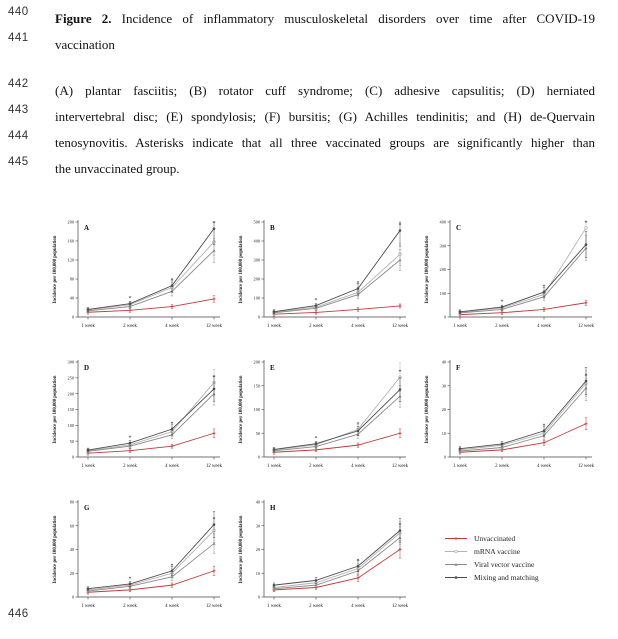  What do you see at coordinates (18, 84) in the screenshot?
I see `line-number: 442` at bounding box center [18, 84].